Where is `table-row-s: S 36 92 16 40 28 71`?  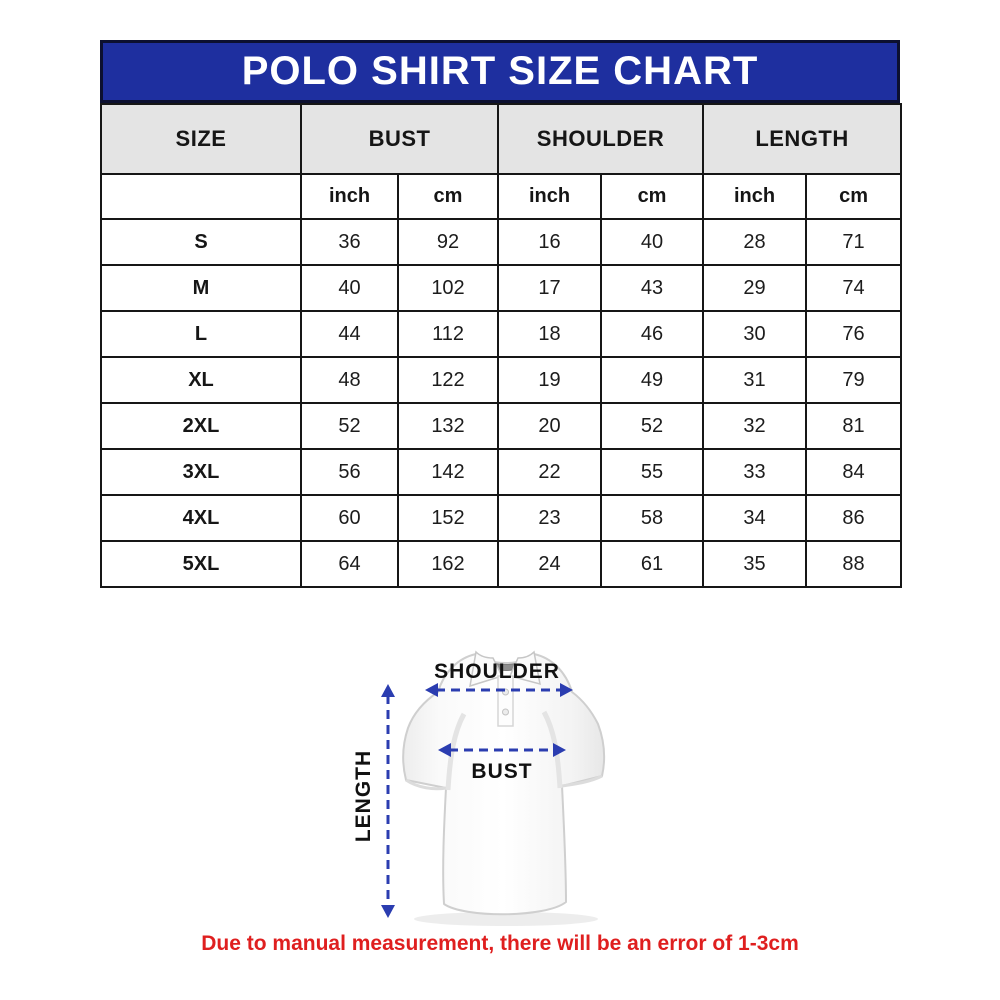 table-row-s: S 36 92 16 40 28 71 is located at coordinates (501, 242).